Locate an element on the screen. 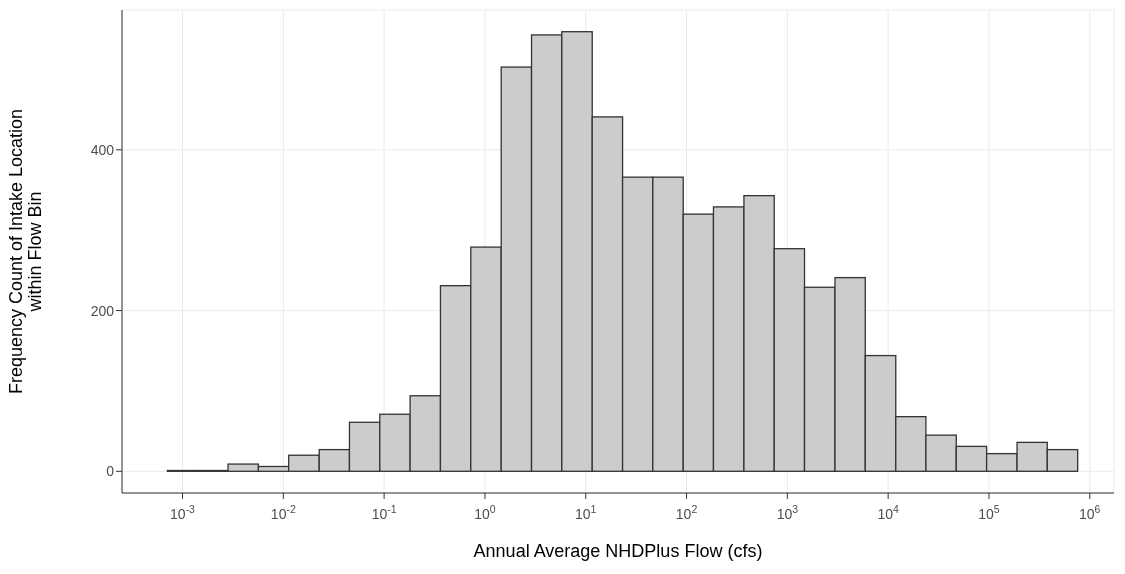 The height and width of the screenshot is (574, 1125). x-tick-label: 10$^{3}$ is located at coordinates (787, 512).